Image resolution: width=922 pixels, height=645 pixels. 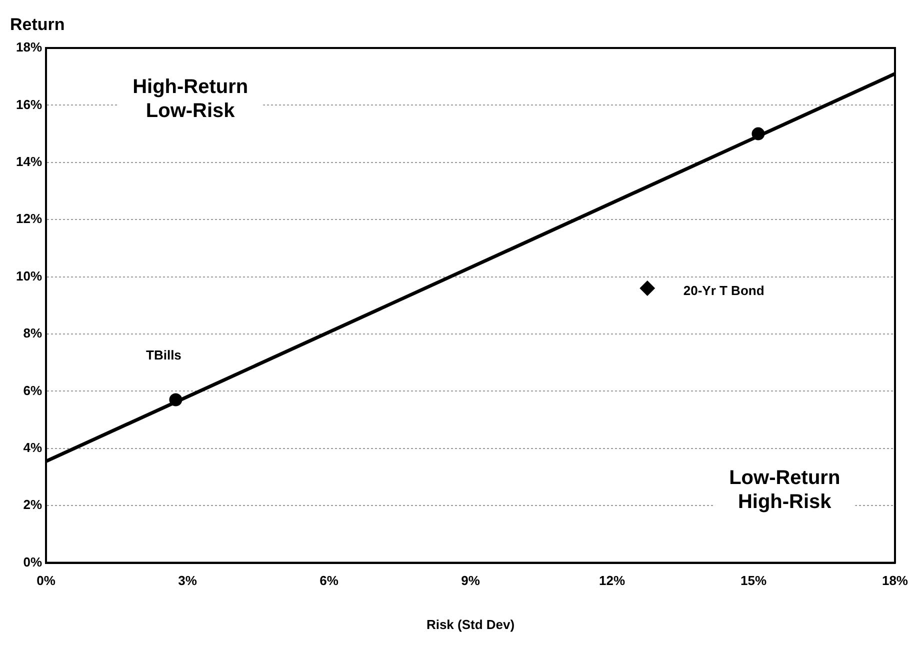 What do you see at coordinates (32, 504) in the screenshot?
I see `y-tick-label: 2%` at bounding box center [32, 504].